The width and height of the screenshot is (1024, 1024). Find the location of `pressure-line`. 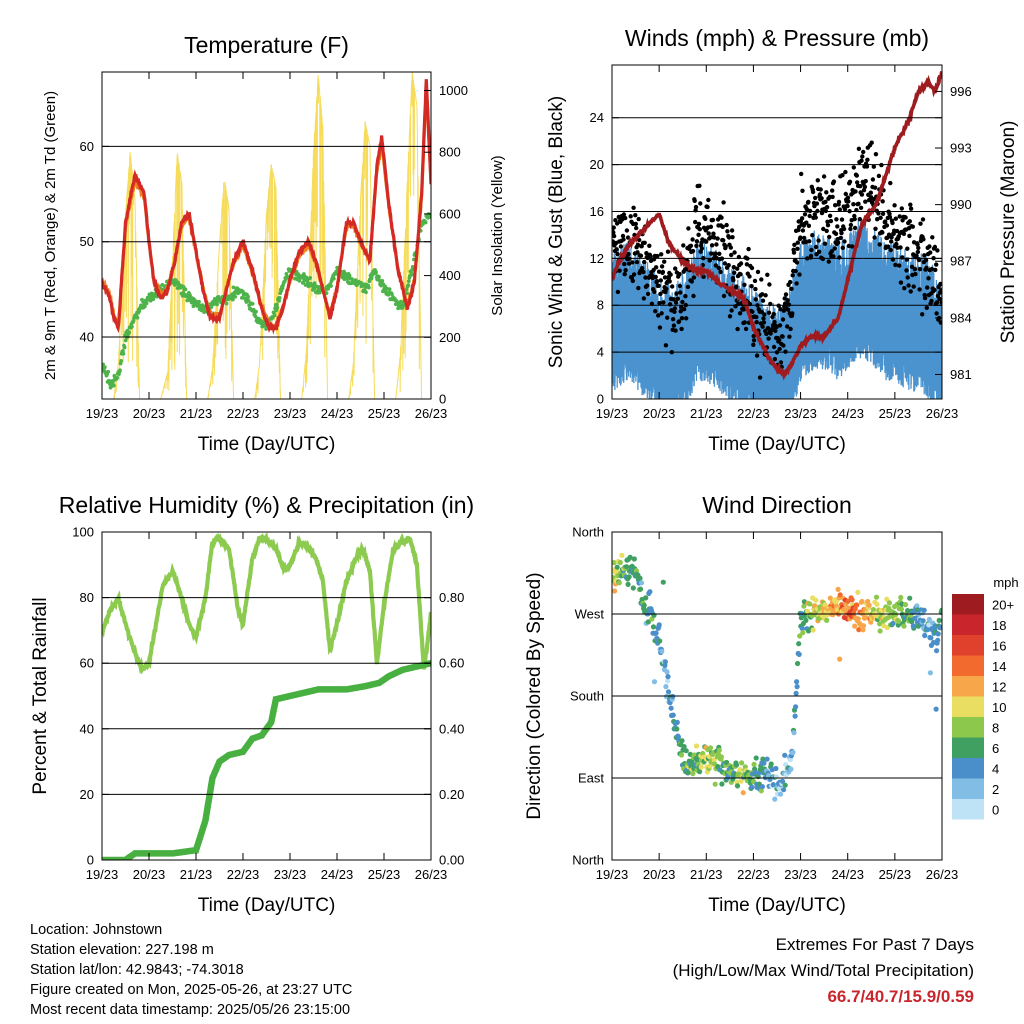

pressure-line is located at coordinates (777, 225).